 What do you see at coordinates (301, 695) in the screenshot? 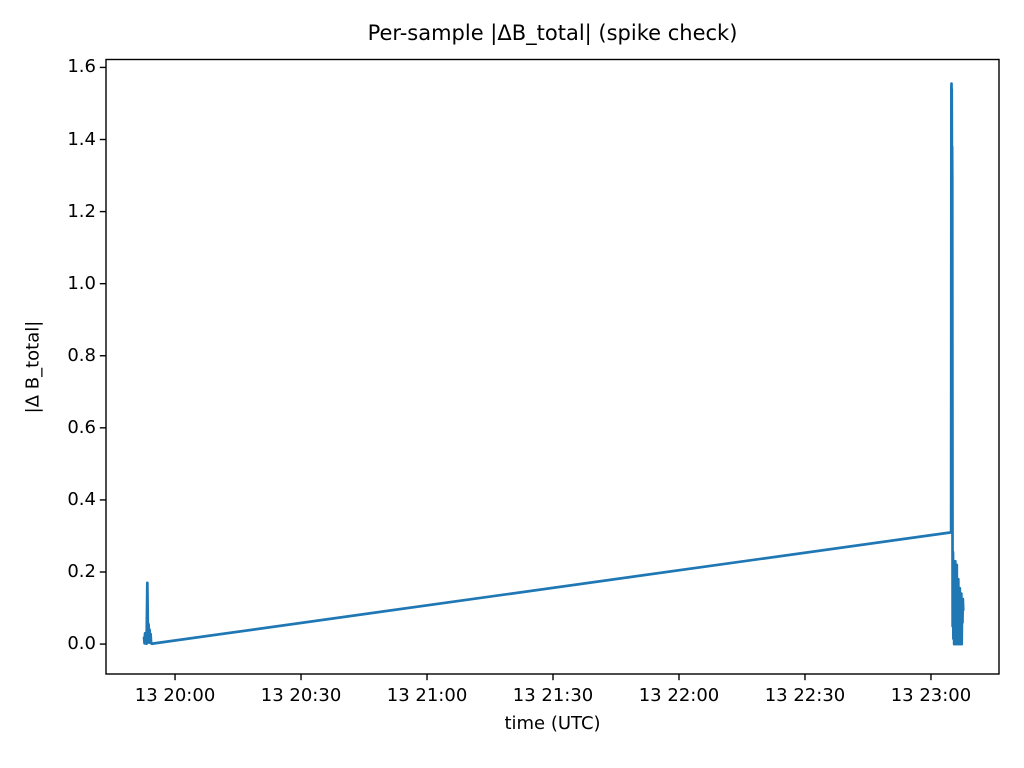
I see `x-tick-label: 13 20:30` at bounding box center [301, 695].